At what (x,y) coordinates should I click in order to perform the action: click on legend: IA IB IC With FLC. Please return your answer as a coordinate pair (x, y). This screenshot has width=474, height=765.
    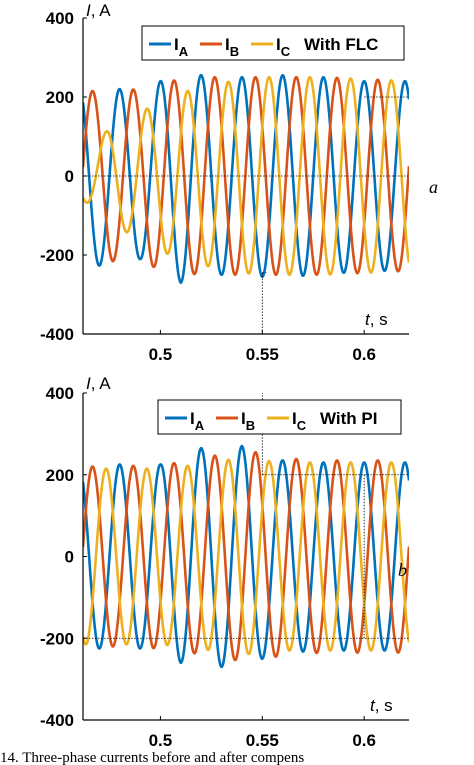
    Looking at the image, I should click on (273, 43).